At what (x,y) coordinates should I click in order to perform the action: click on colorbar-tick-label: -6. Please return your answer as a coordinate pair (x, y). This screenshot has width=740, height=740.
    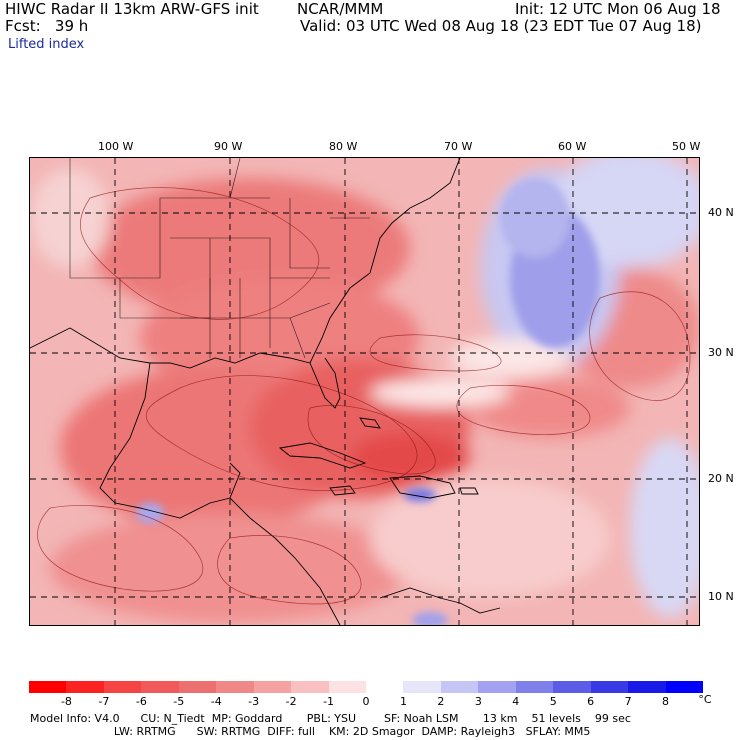
    Looking at the image, I should click on (141, 701).